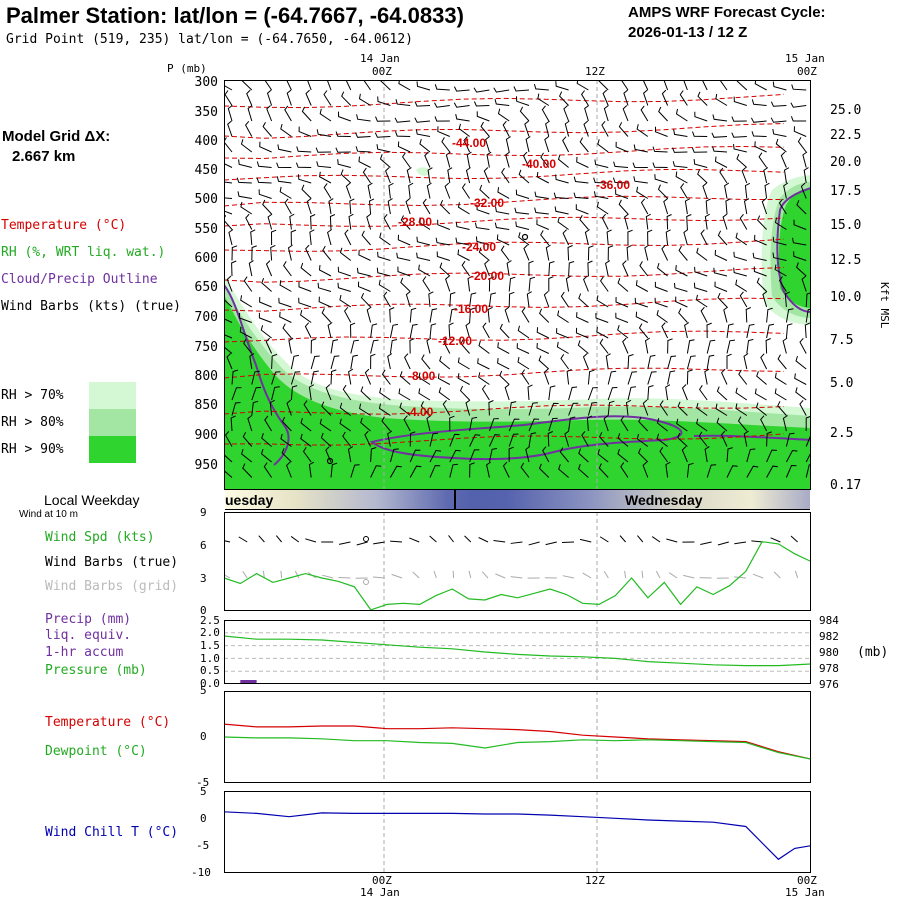 This screenshot has width=900, height=900. Describe the element at coordinates (752, 437) in the screenshot. I see `cloud-outline-lower-right` at that location.